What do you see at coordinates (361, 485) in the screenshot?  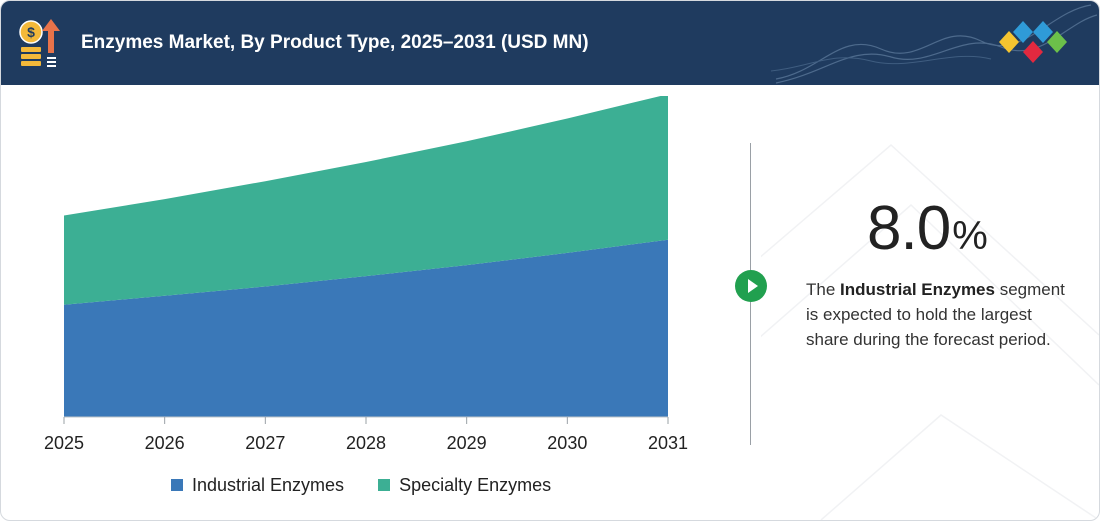 I see `chart-legend: Industrial Enzymes Specialty Enzymes` at bounding box center [361, 485].